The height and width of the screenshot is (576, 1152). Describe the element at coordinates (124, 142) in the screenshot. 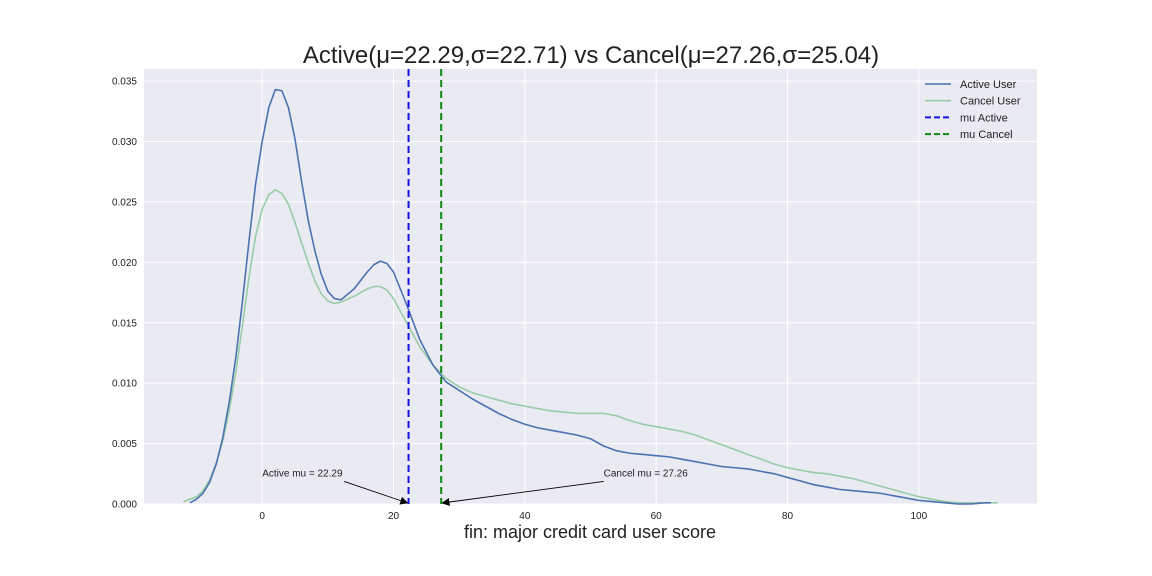

I see `y-tick-label: 0.030` at that location.